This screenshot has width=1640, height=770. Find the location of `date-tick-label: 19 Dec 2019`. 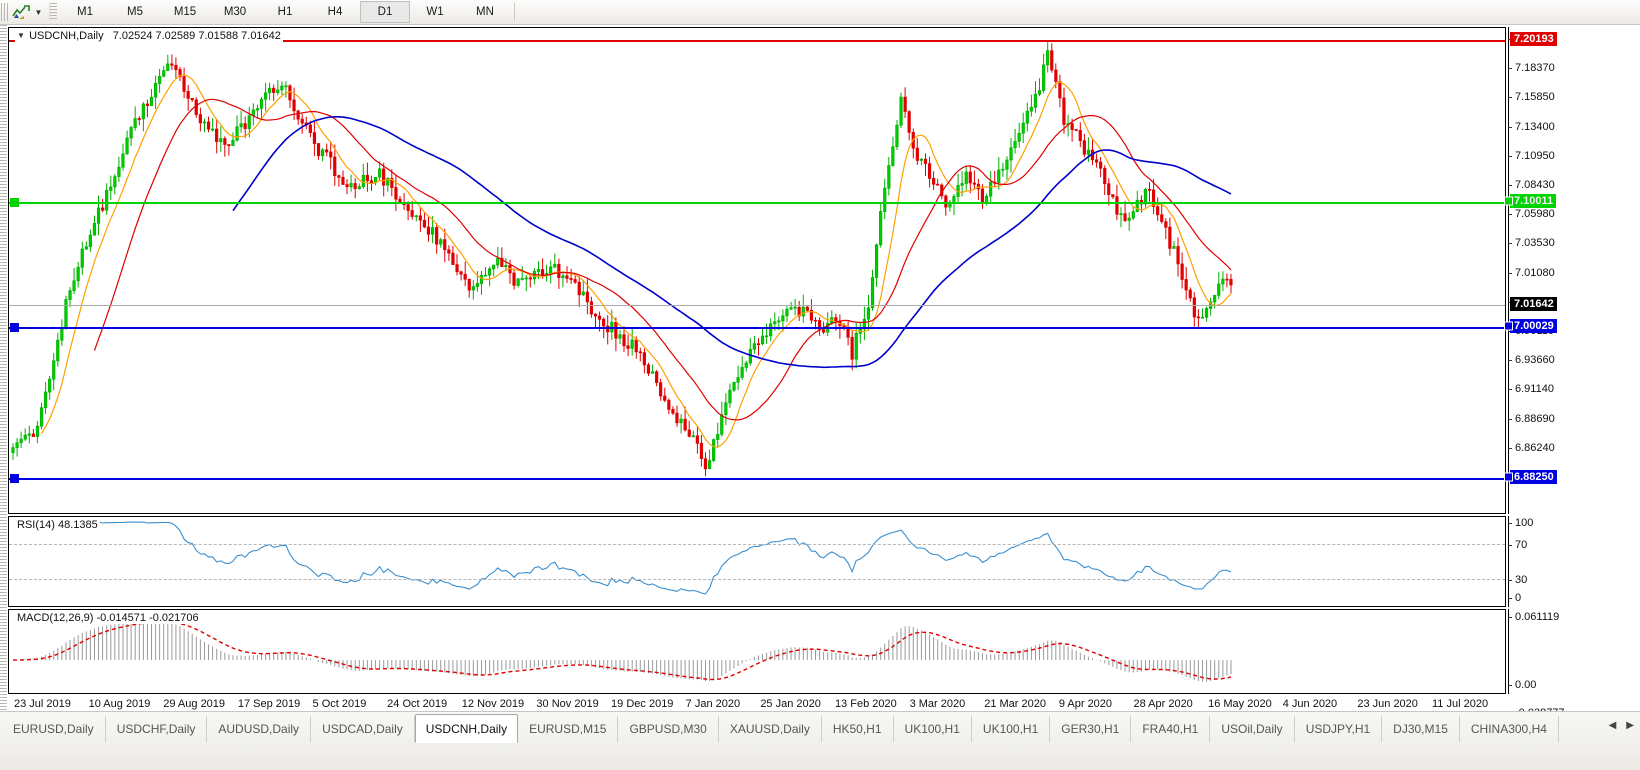

date-tick-label: 19 Dec 2019 is located at coordinates (642, 704).